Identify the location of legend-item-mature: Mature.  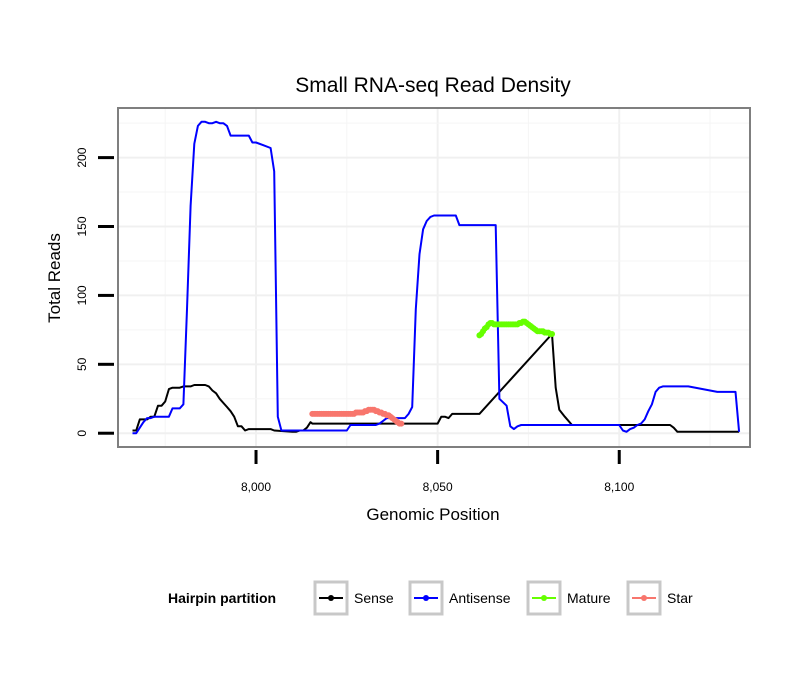
(568, 598).